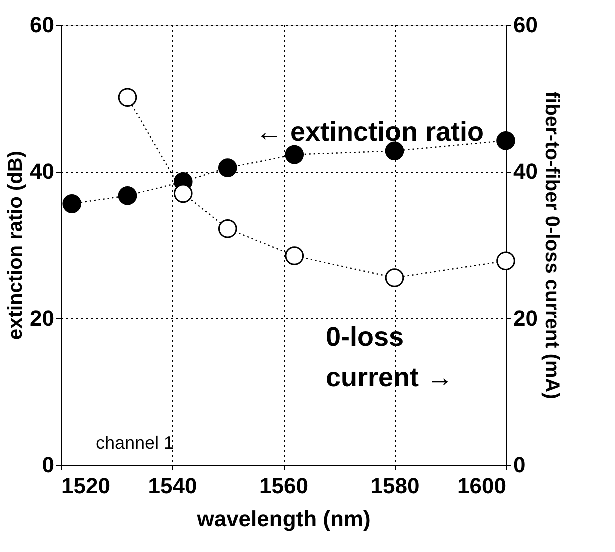  I want to click on y2-tick-label: 40, so click(526, 171).